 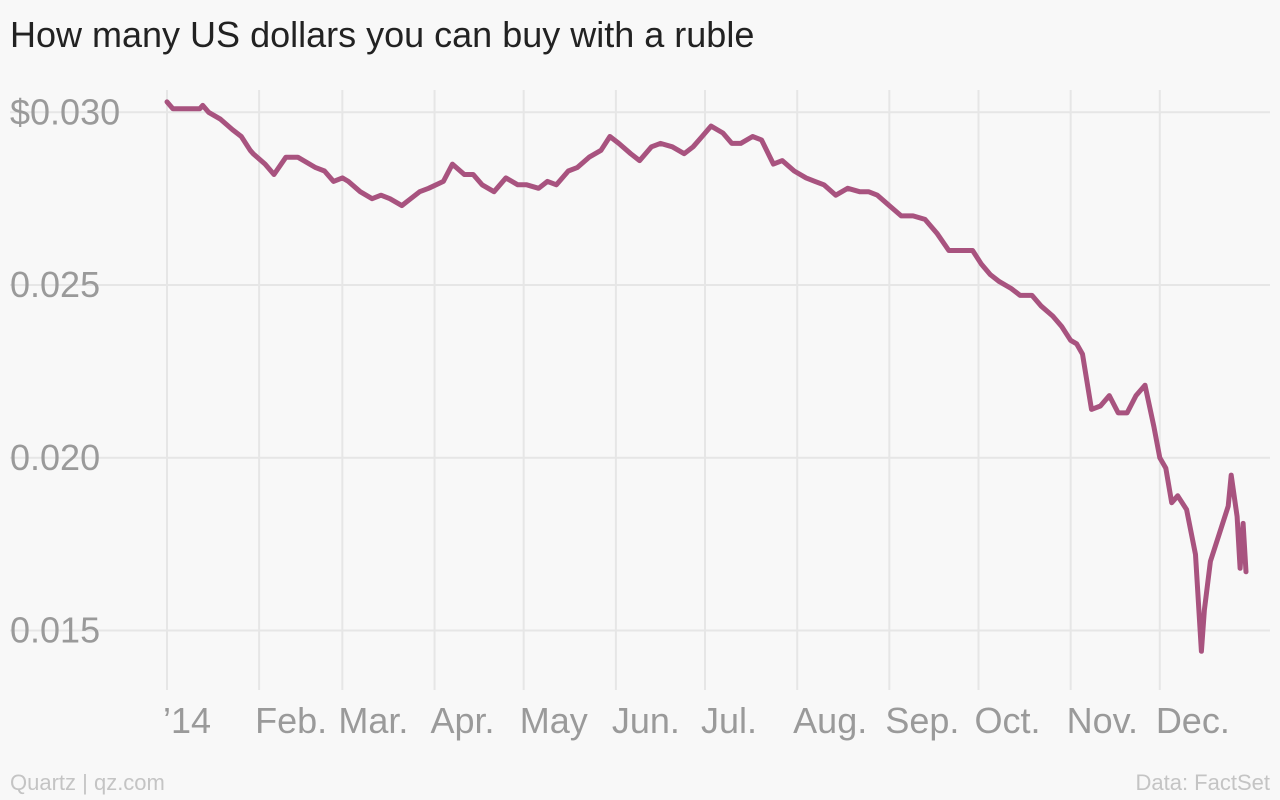 I want to click on source-credit: Quartz | qz.com, so click(x=87, y=782).